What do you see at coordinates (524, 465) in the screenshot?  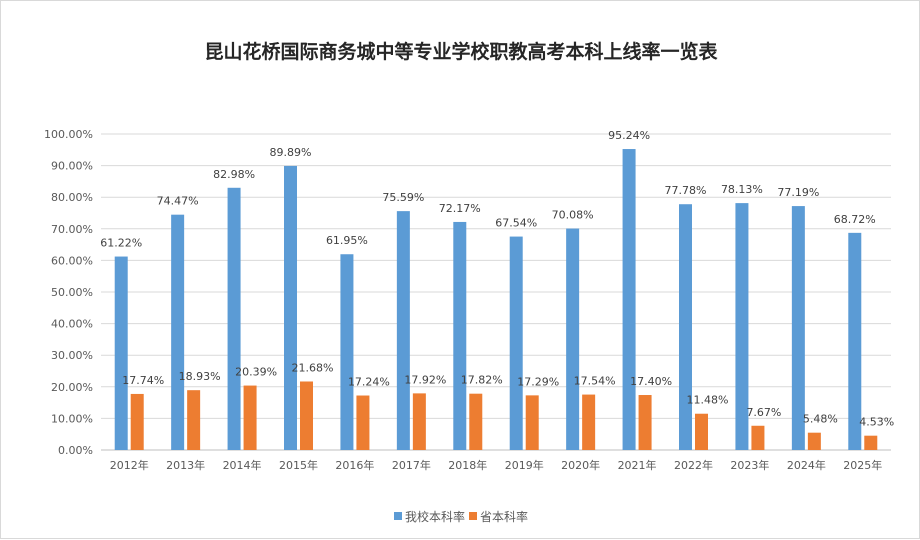 I see `x-tick-label: 2019年` at bounding box center [524, 465].